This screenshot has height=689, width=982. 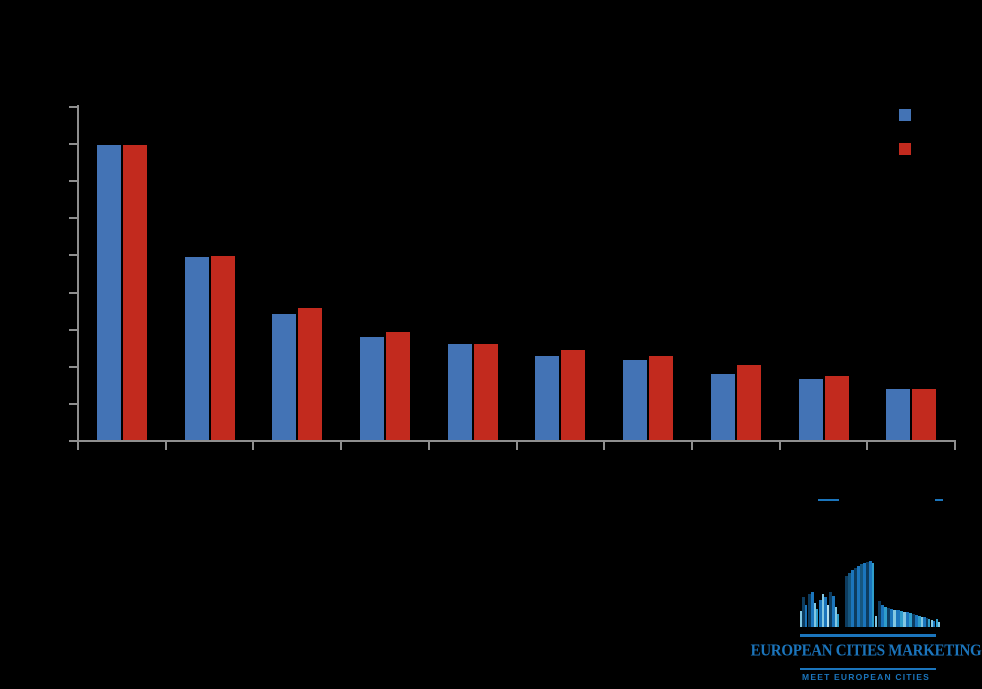 What do you see at coordinates (866, 651) in the screenshot?
I see `logo-title: EUROPEAN CITIES MARKETING` at bounding box center [866, 651].